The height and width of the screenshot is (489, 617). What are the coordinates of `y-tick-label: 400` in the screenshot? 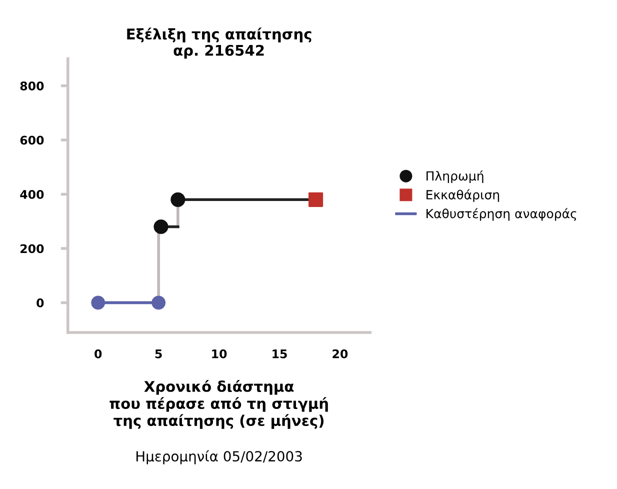 It's located at (32, 194).